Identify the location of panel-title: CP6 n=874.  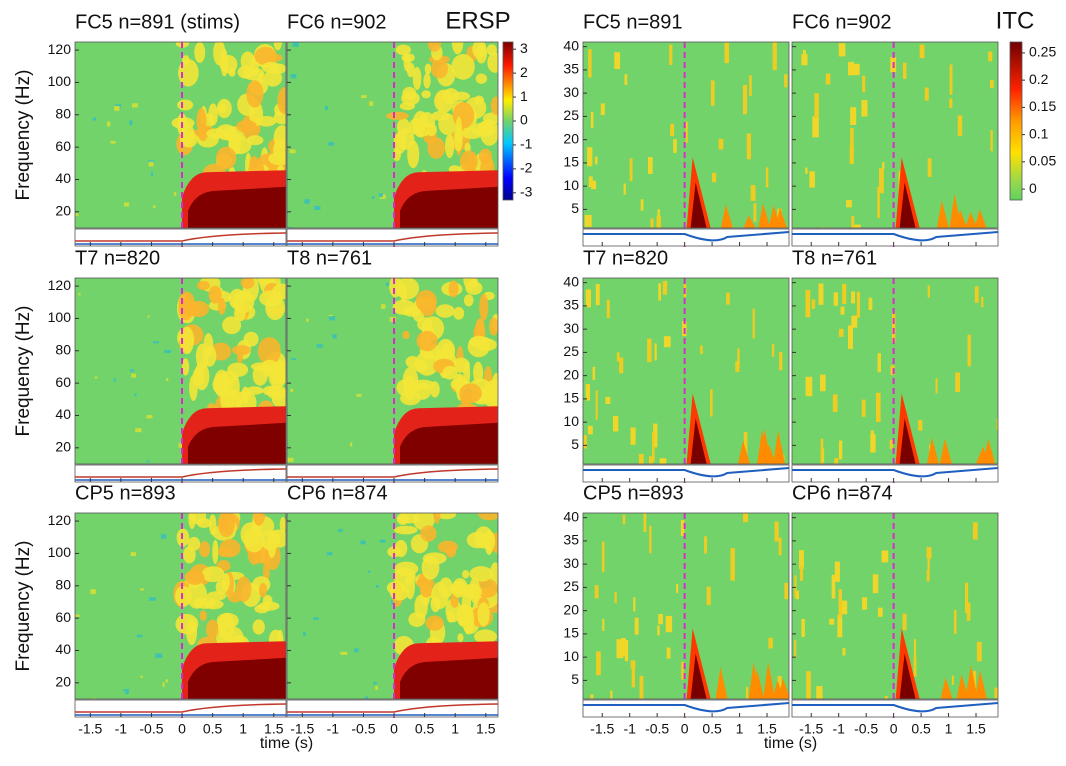
(842, 493).